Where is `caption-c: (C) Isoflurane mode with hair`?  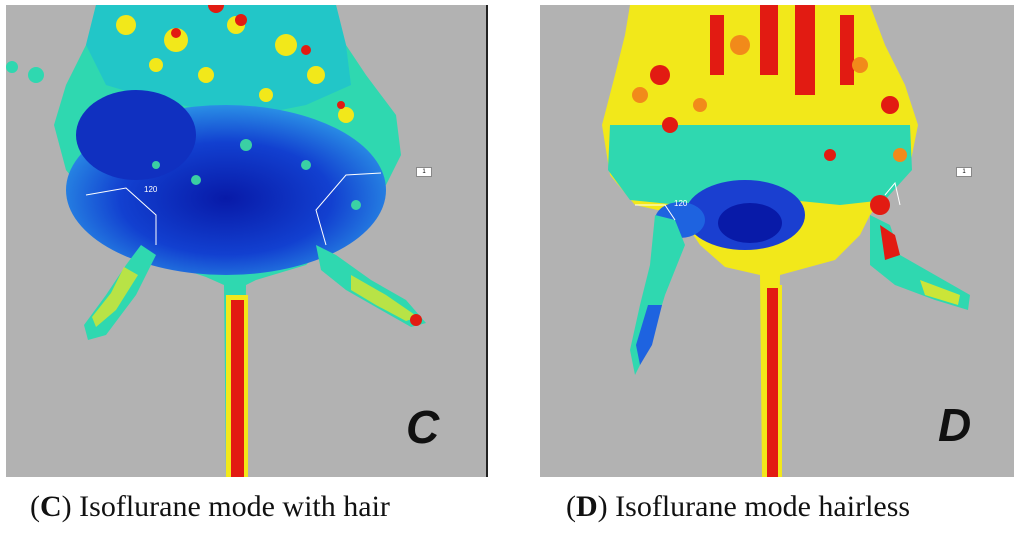 caption-c: (C) Isoflurane mode with hair is located at coordinates (210, 506).